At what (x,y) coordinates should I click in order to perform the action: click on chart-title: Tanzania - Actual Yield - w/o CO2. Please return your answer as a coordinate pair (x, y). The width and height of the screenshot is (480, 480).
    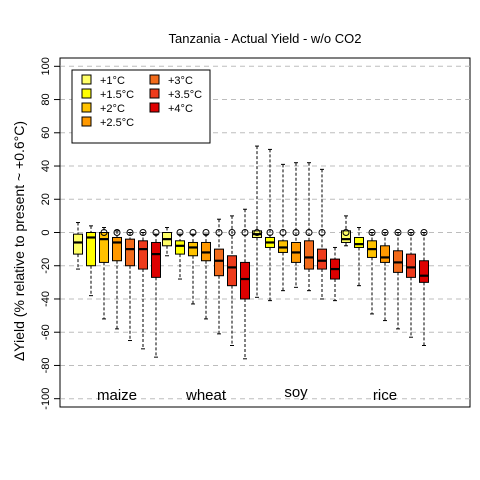
    Looking at the image, I should click on (265, 38).